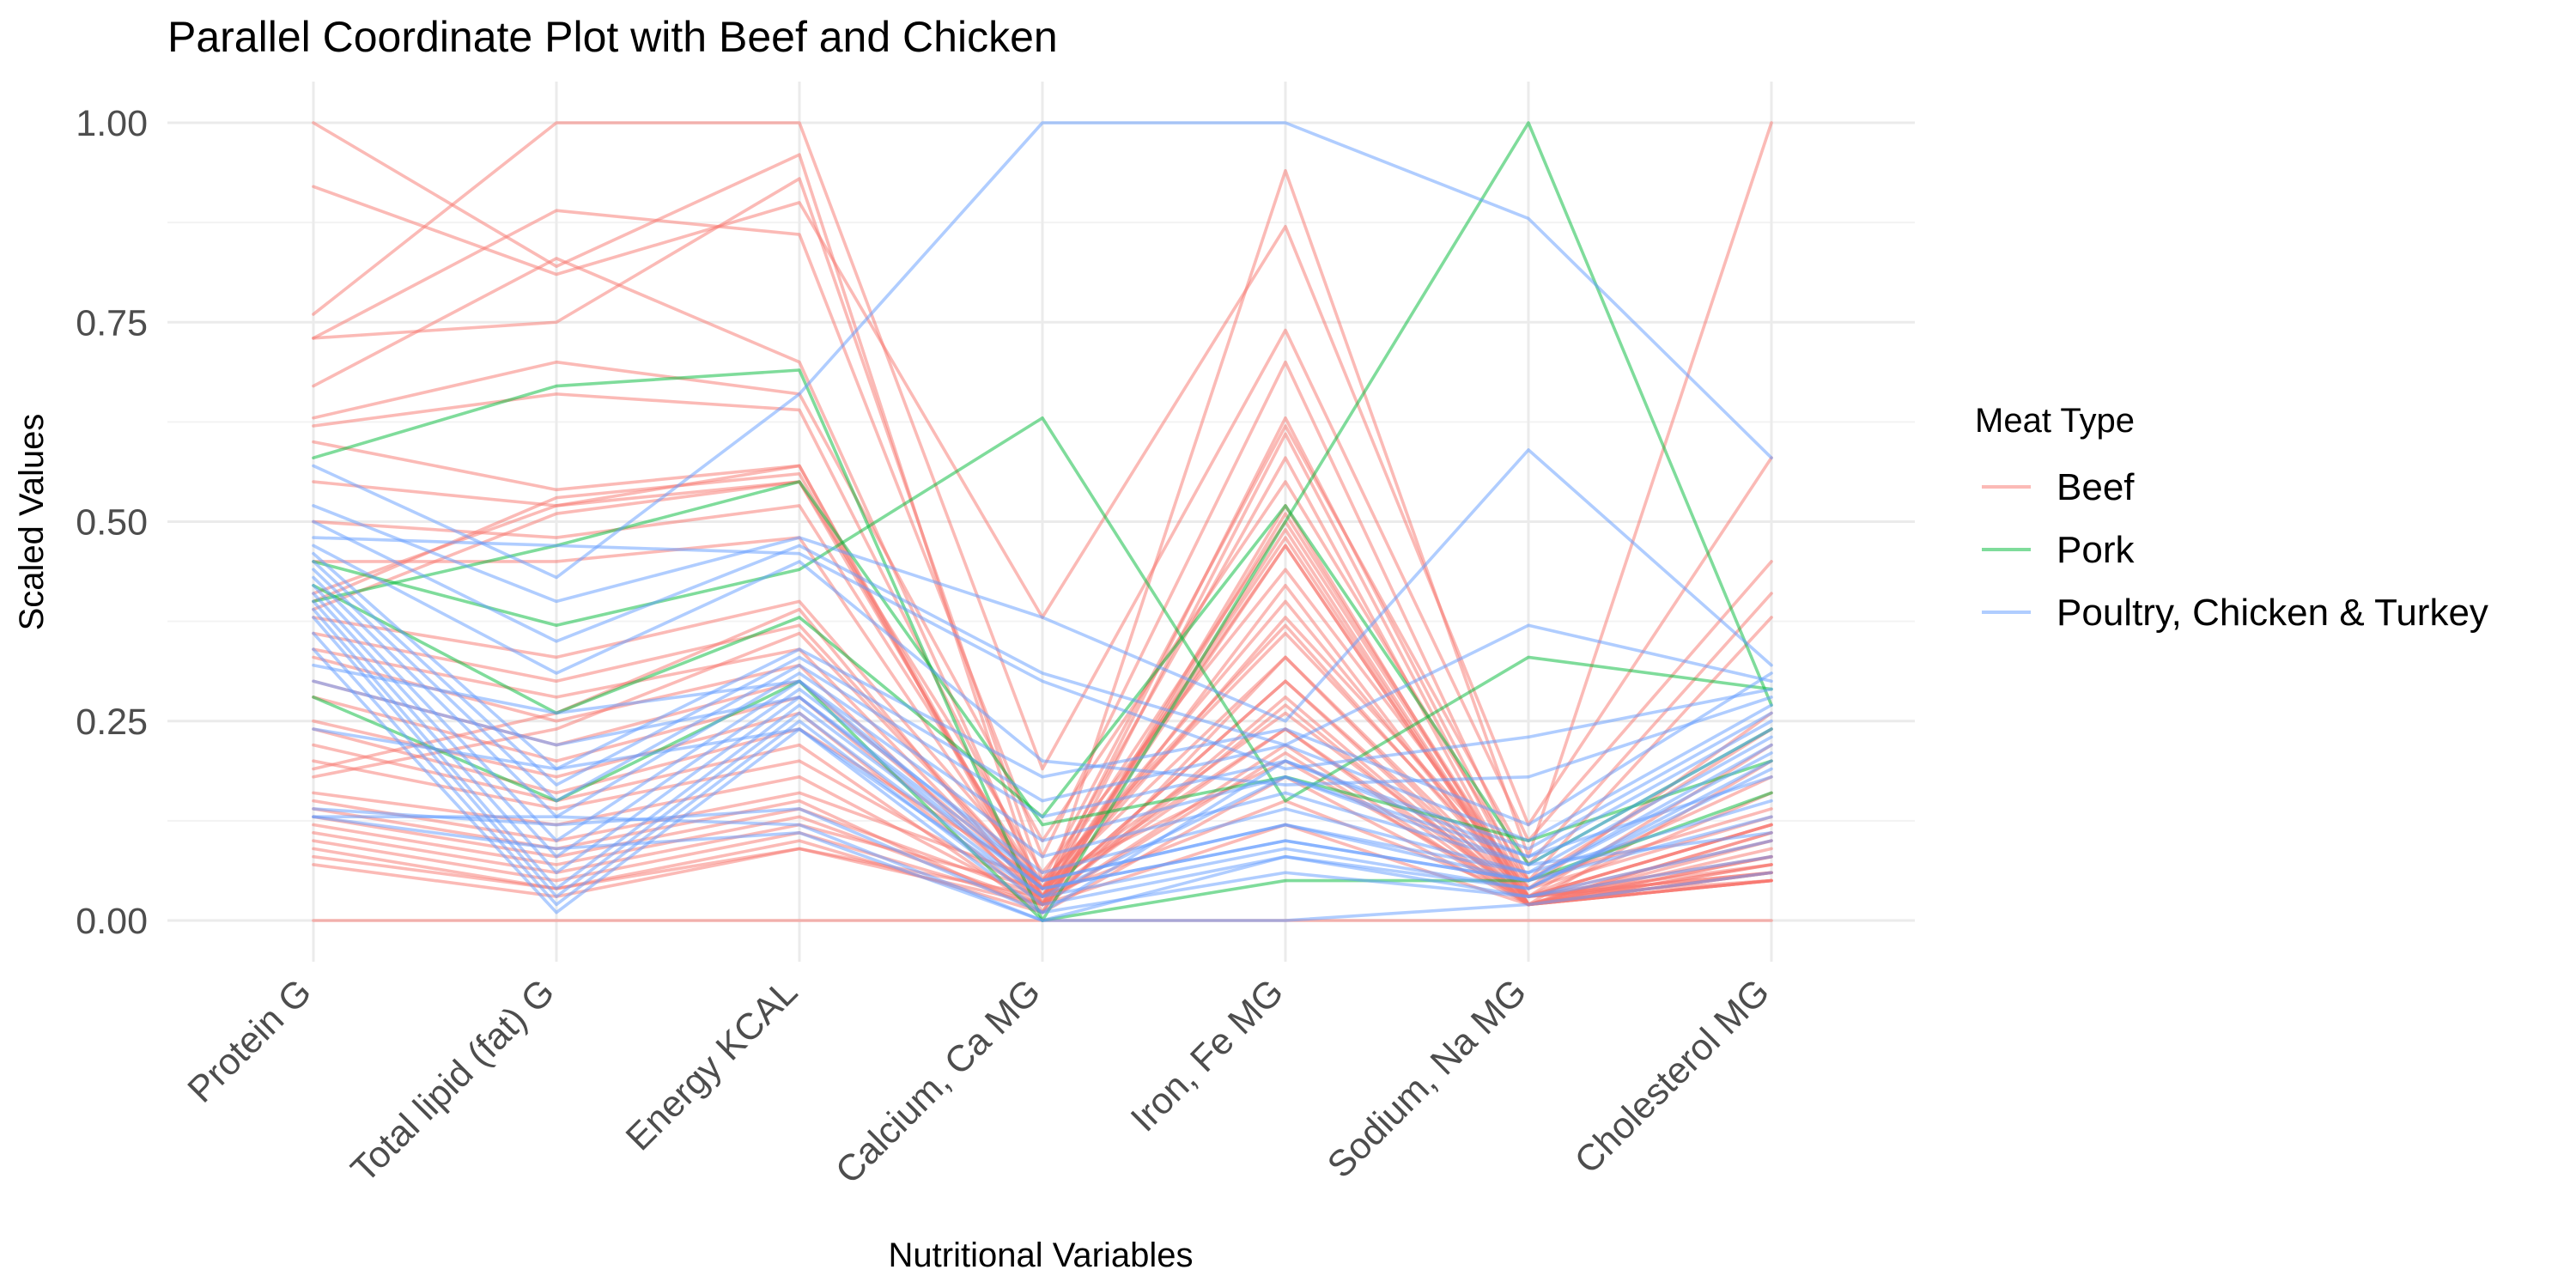  What do you see at coordinates (250, 1041) in the screenshot?
I see `x-tick-label: Protein G` at bounding box center [250, 1041].